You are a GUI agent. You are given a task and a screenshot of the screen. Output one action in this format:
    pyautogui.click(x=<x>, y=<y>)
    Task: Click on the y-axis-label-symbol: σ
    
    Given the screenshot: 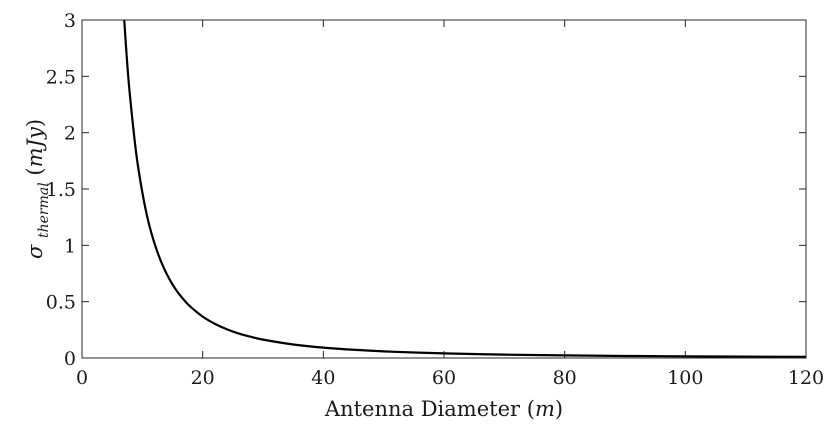 What is the action you would take?
    pyautogui.click(x=35, y=251)
    